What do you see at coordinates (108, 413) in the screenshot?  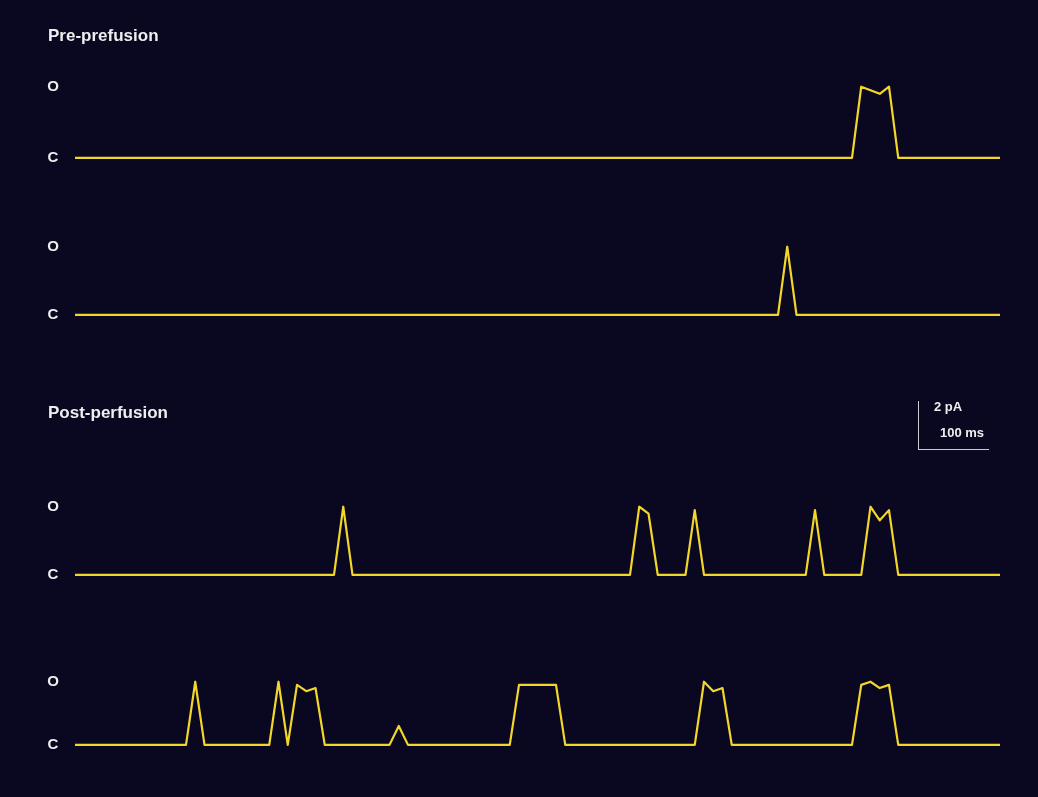 I see `chart-title: Post-perfusion` at bounding box center [108, 413].